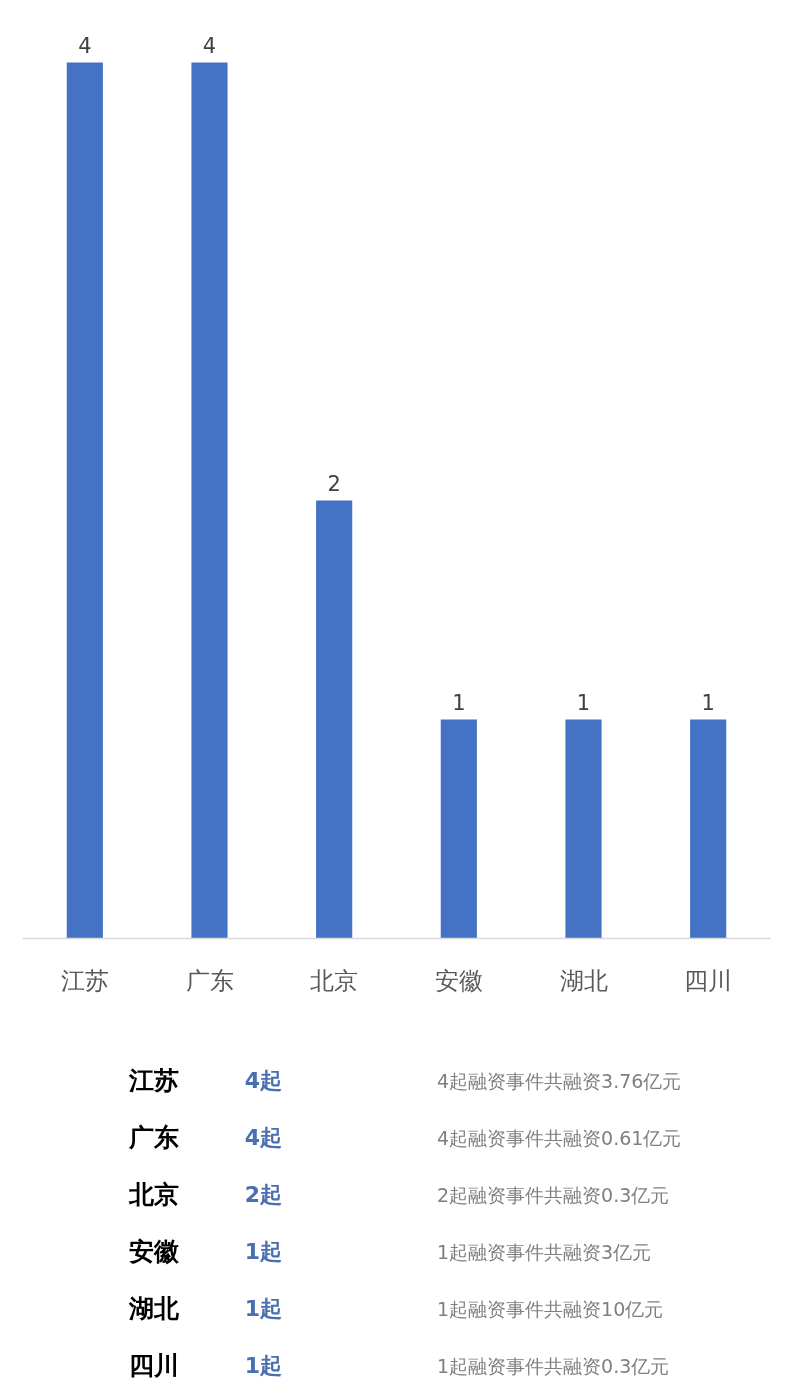 The height and width of the screenshot is (1399, 794). What do you see at coordinates (154, 1365) in the screenshot?
I see `text: 四川` at bounding box center [154, 1365].